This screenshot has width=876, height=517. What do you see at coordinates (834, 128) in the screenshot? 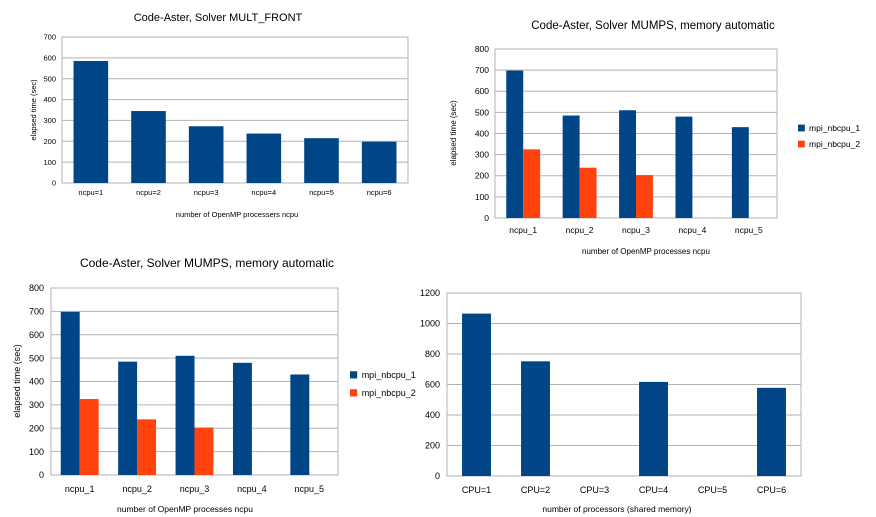
I see `legend-label: mpi_nbcpu_1` at bounding box center [834, 128].